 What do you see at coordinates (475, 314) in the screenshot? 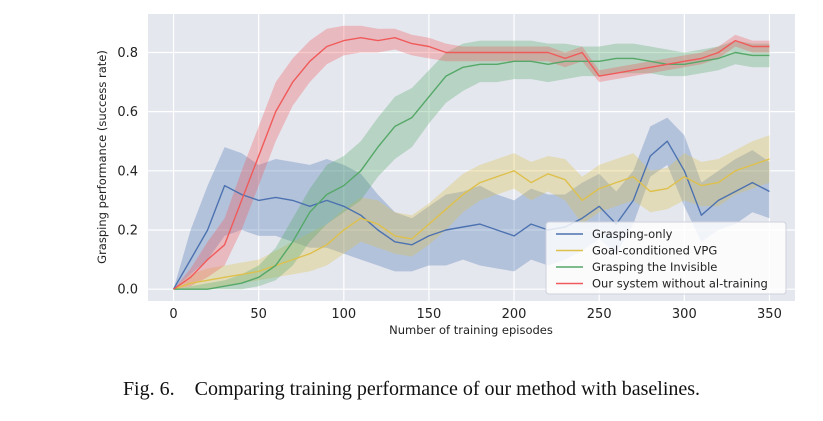
I see `x-tick-labels: 0 50 100 150 200 250 300 350` at bounding box center [475, 314].